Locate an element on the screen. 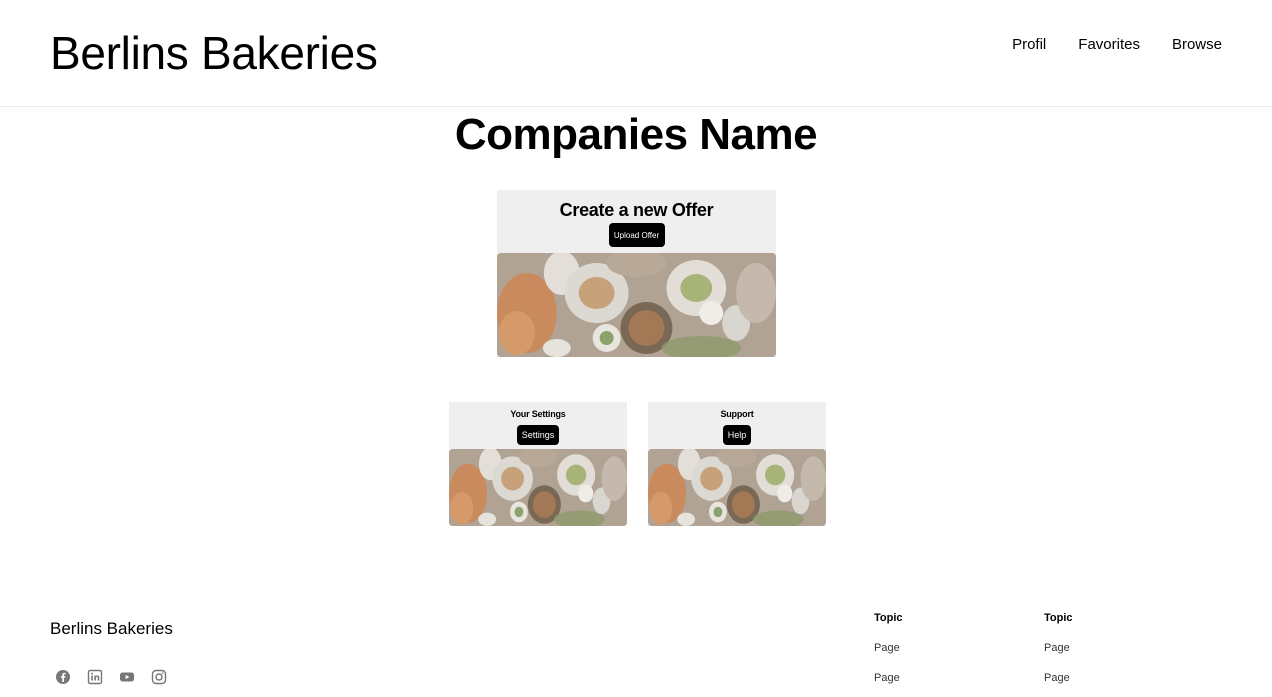  help-button: Help is located at coordinates (737, 435).